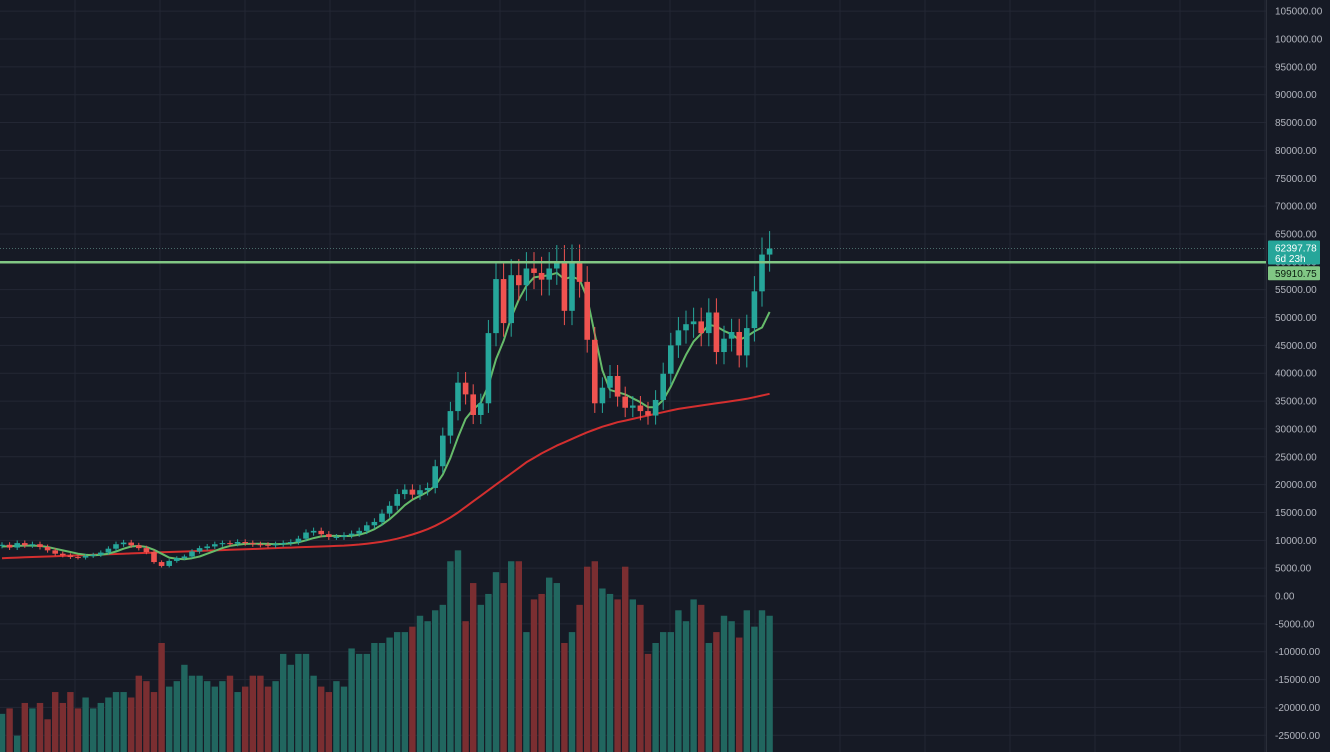  Describe the element at coordinates (1299, 12) in the screenshot. I see `y-tick-label: 105000.00` at that location.